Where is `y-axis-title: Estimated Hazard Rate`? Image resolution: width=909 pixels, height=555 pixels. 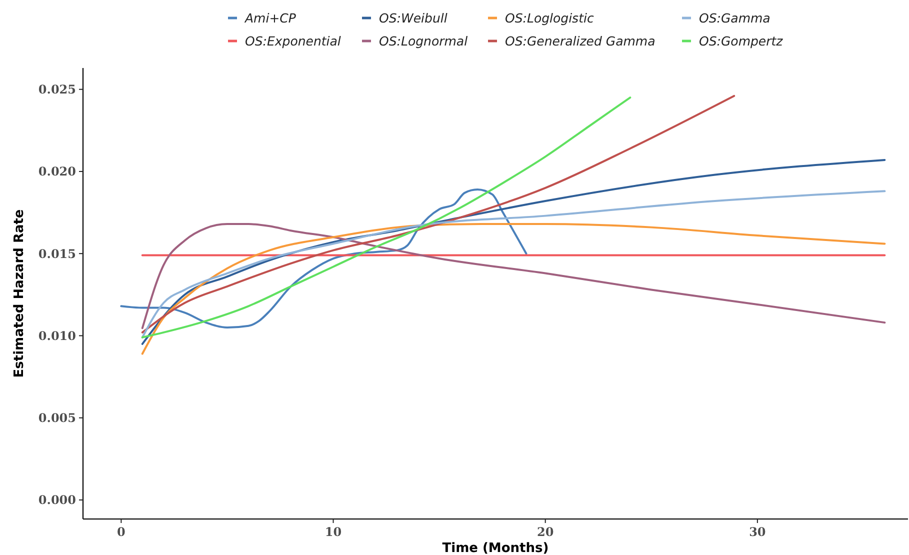
y-axis-title: Estimated Hazard Rate is located at coordinates (19, 293).